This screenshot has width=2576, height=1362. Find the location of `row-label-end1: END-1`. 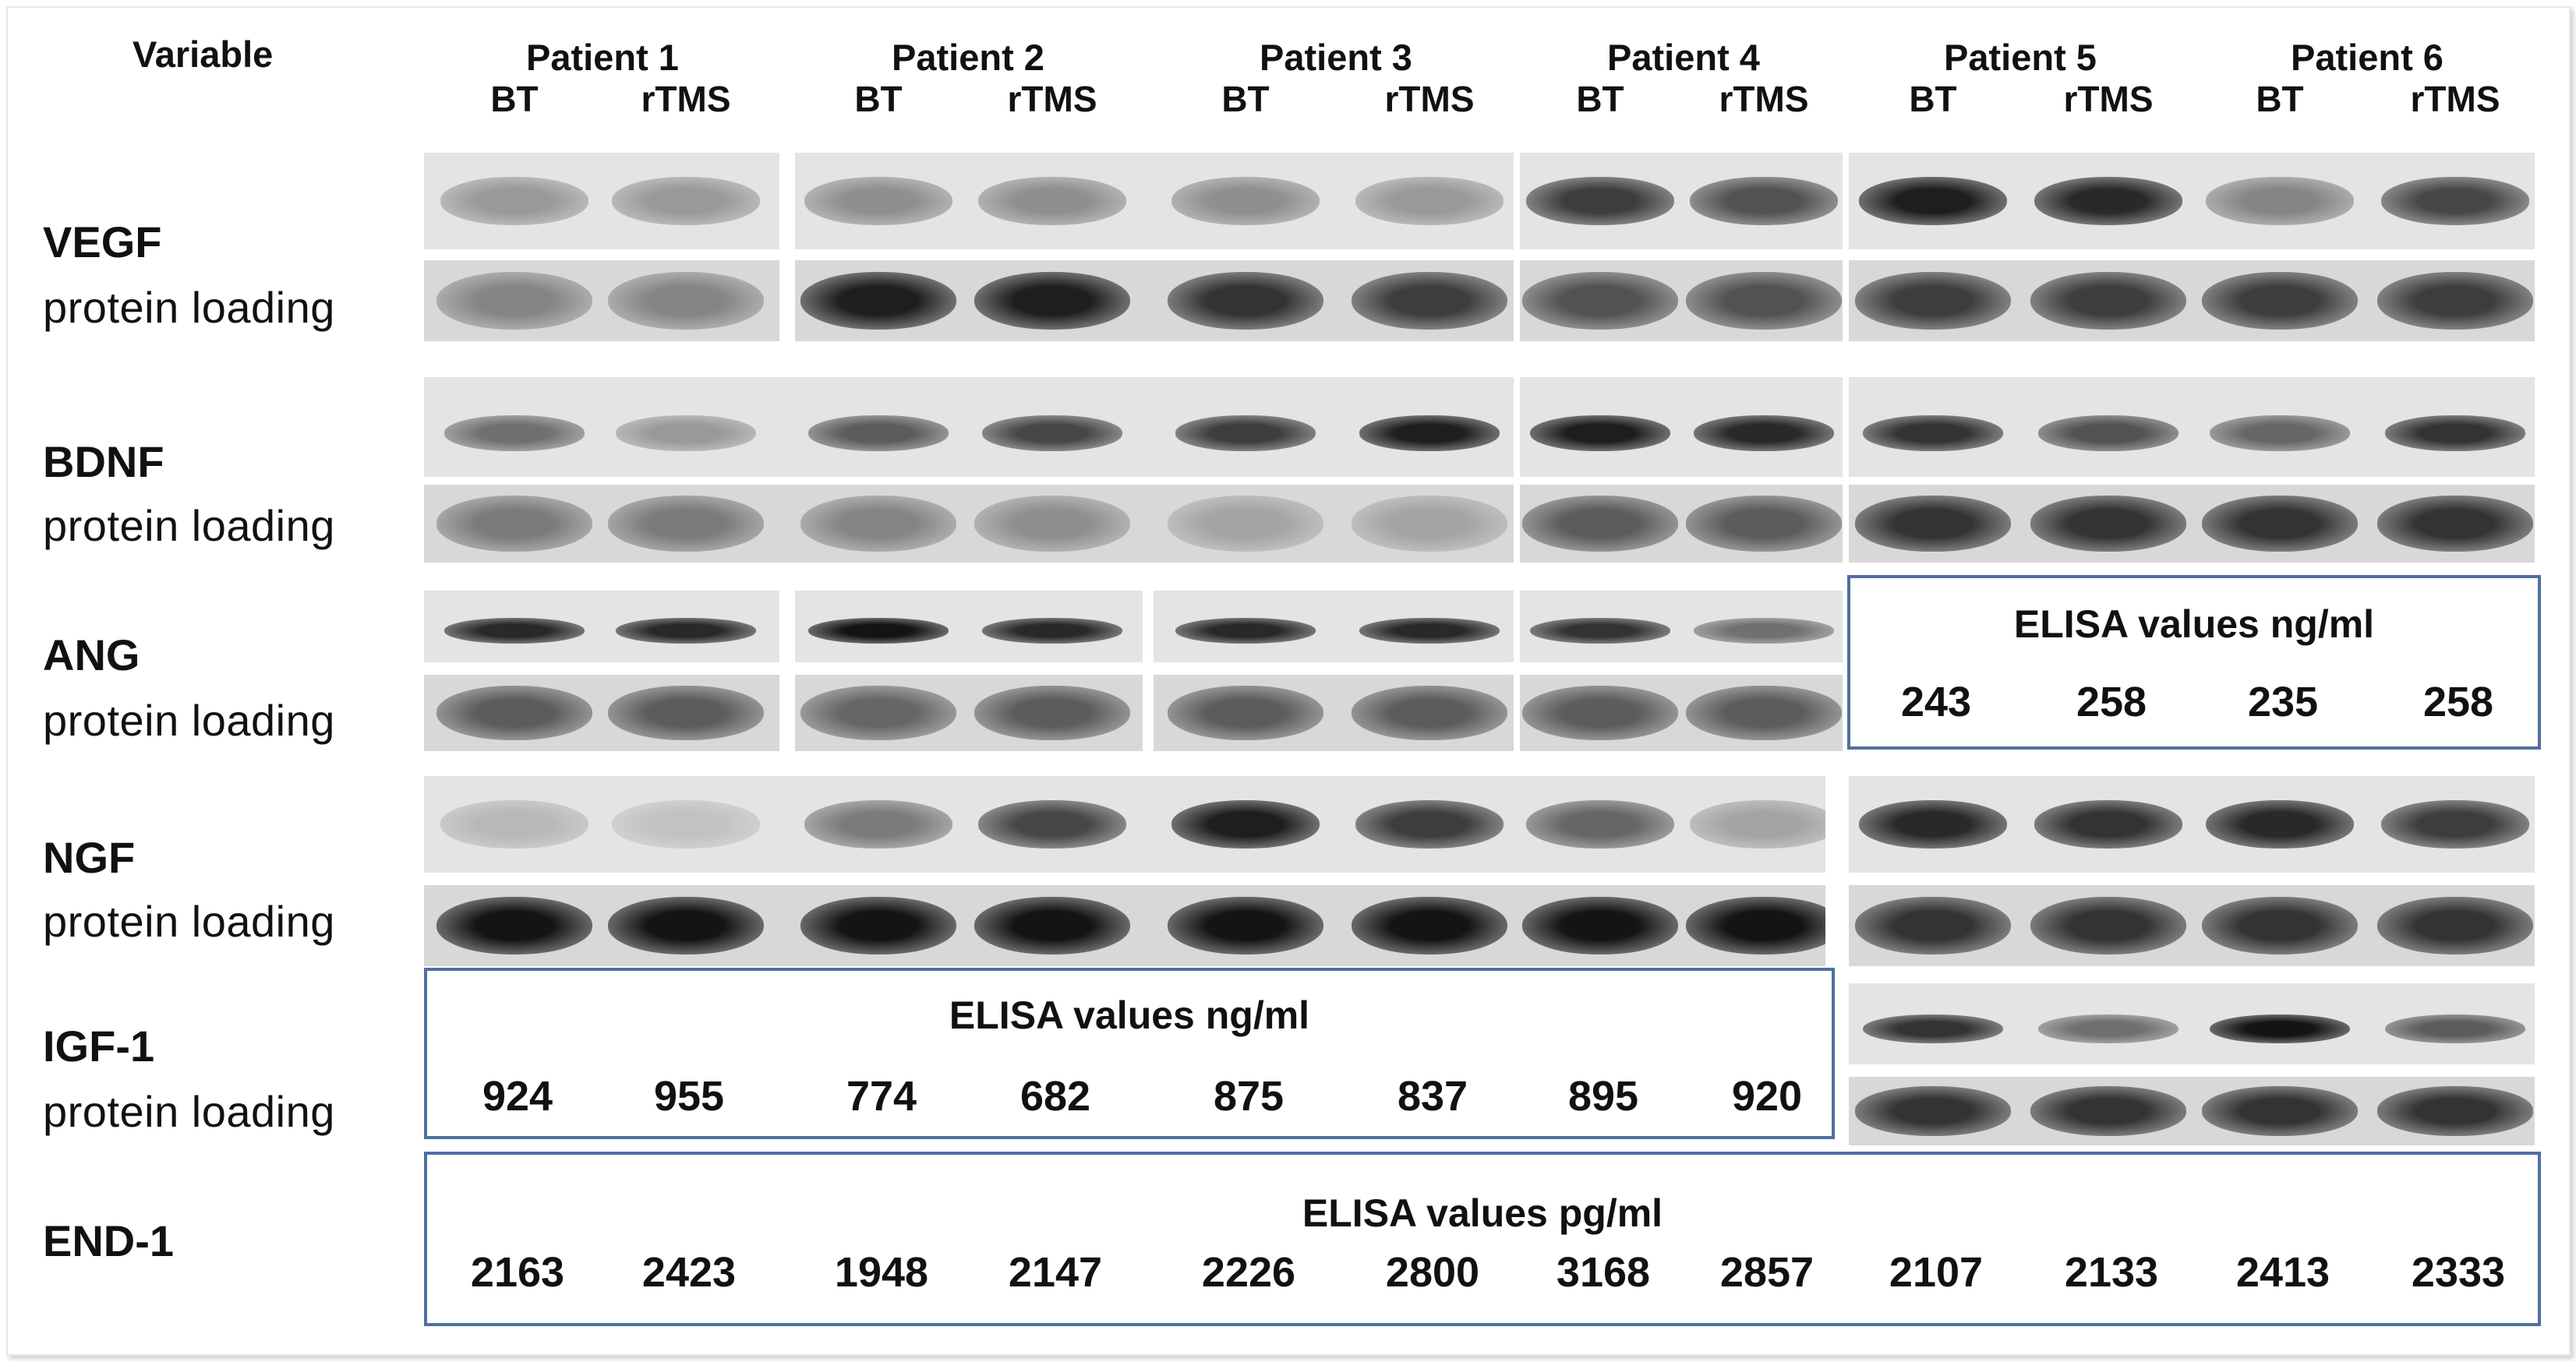

row-label-end1: END-1 is located at coordinates (109, 1240).